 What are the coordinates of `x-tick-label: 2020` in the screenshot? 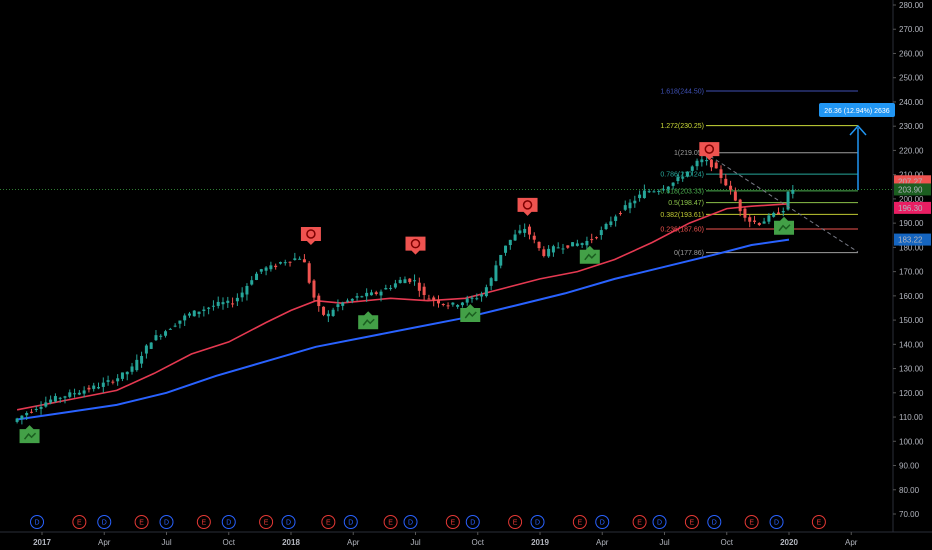 It's located at (789, 542).